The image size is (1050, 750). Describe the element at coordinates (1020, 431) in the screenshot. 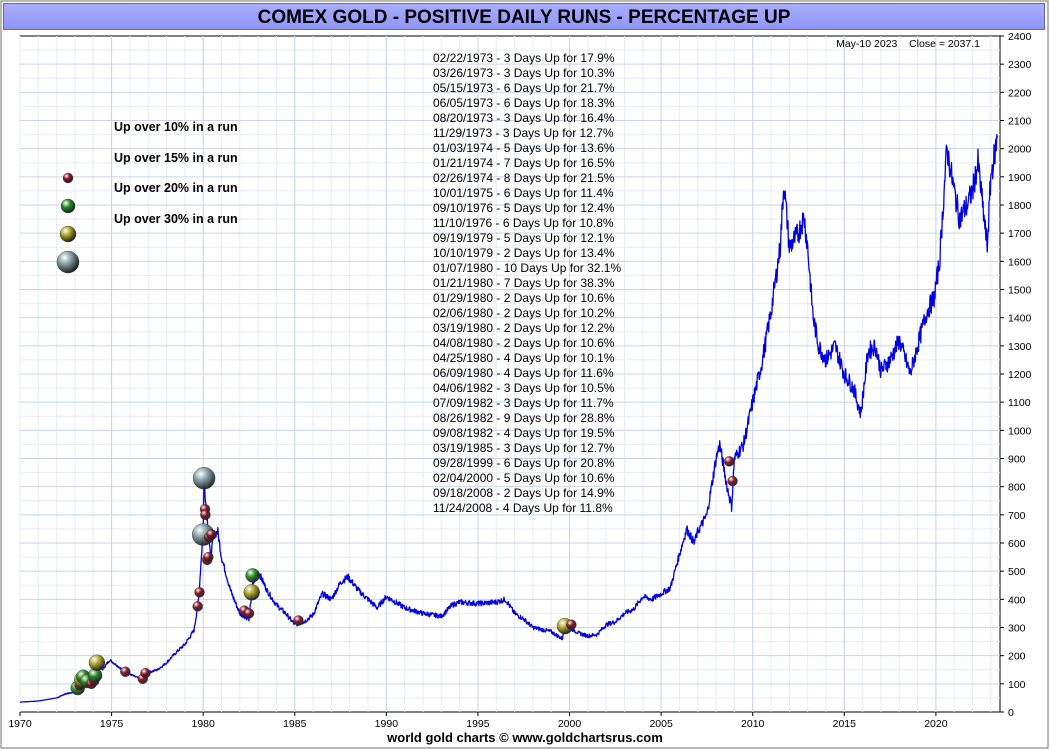

I see `y-tick-label: 1000` at that location.